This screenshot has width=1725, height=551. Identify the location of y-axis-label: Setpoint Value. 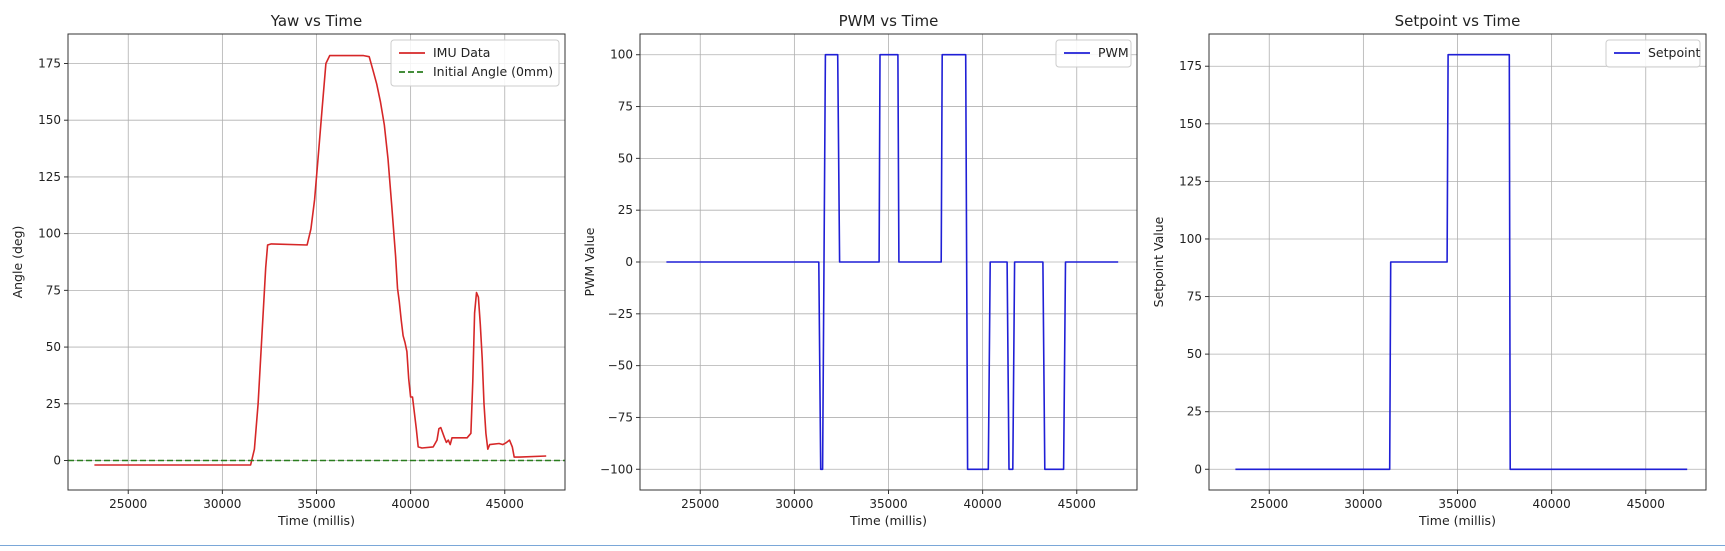
(1158, 261).